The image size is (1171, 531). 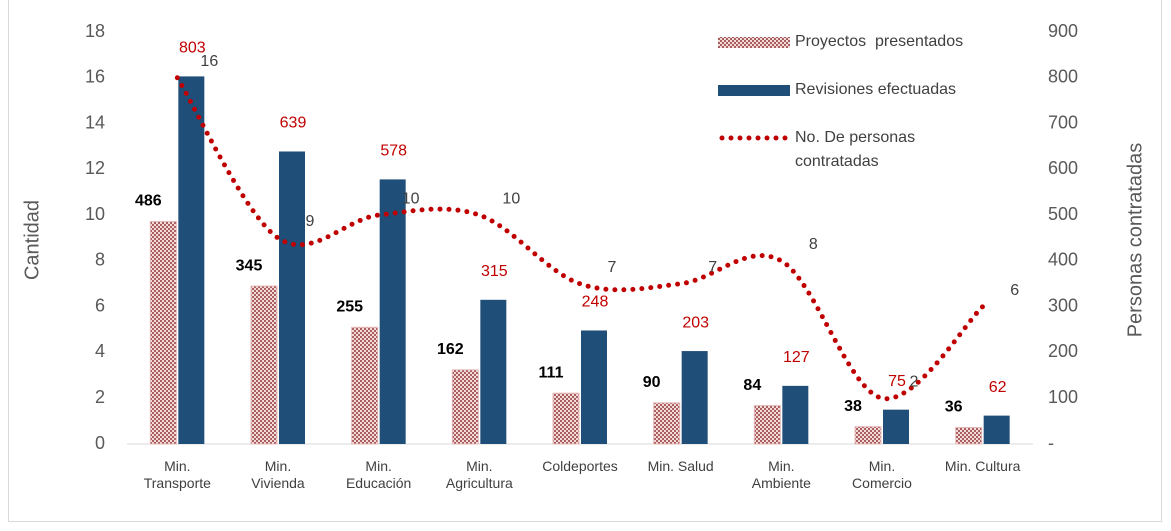 I want to click on y2-axis-title: Personas contratadas, so click(x=1135, y=240).